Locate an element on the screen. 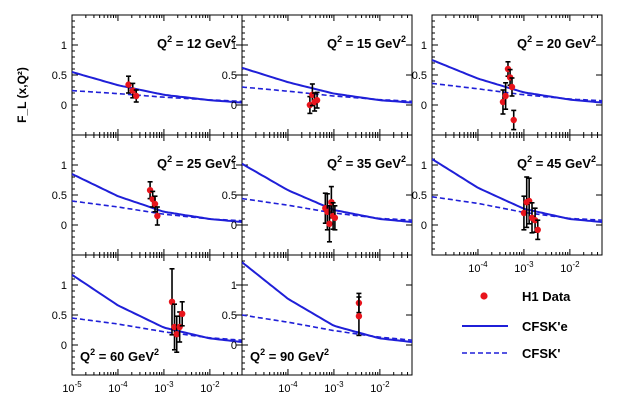 This screenshot has width=630, height=409. legend-label: CFSK' is located at coordinates (541, 353).